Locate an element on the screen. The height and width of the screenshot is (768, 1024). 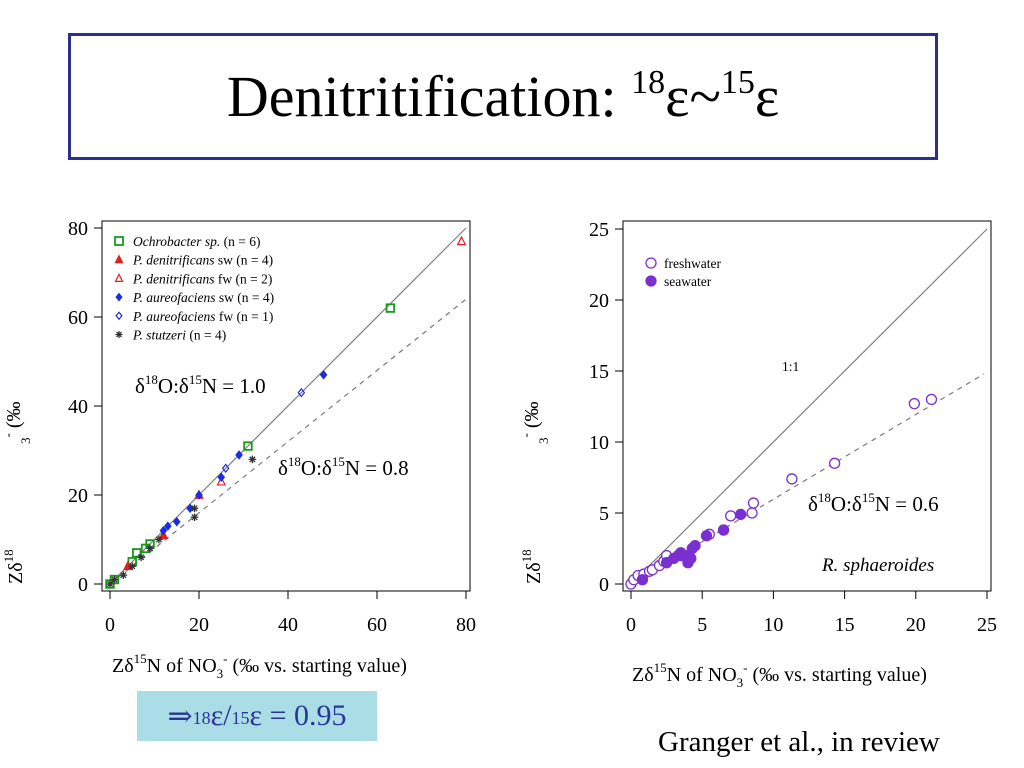
y-axis-label: Zδ18 3- (‰ is located at coordinates (534, 492).